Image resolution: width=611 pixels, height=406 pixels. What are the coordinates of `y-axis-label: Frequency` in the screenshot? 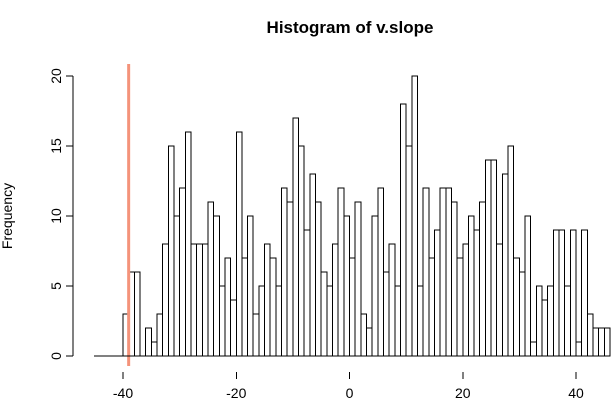 It's located at (7, 216).